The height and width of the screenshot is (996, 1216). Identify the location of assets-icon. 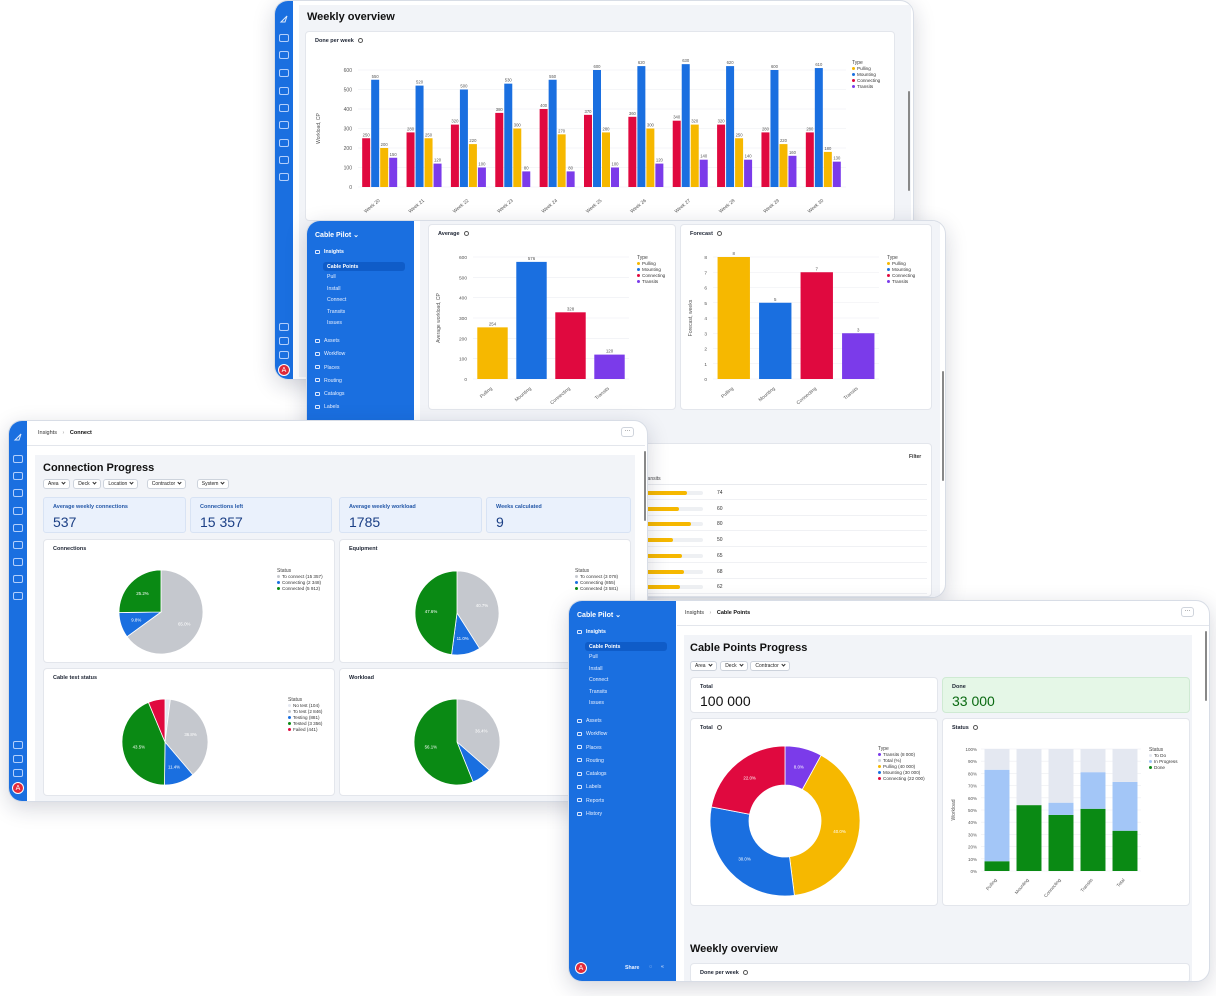
(18, 476).